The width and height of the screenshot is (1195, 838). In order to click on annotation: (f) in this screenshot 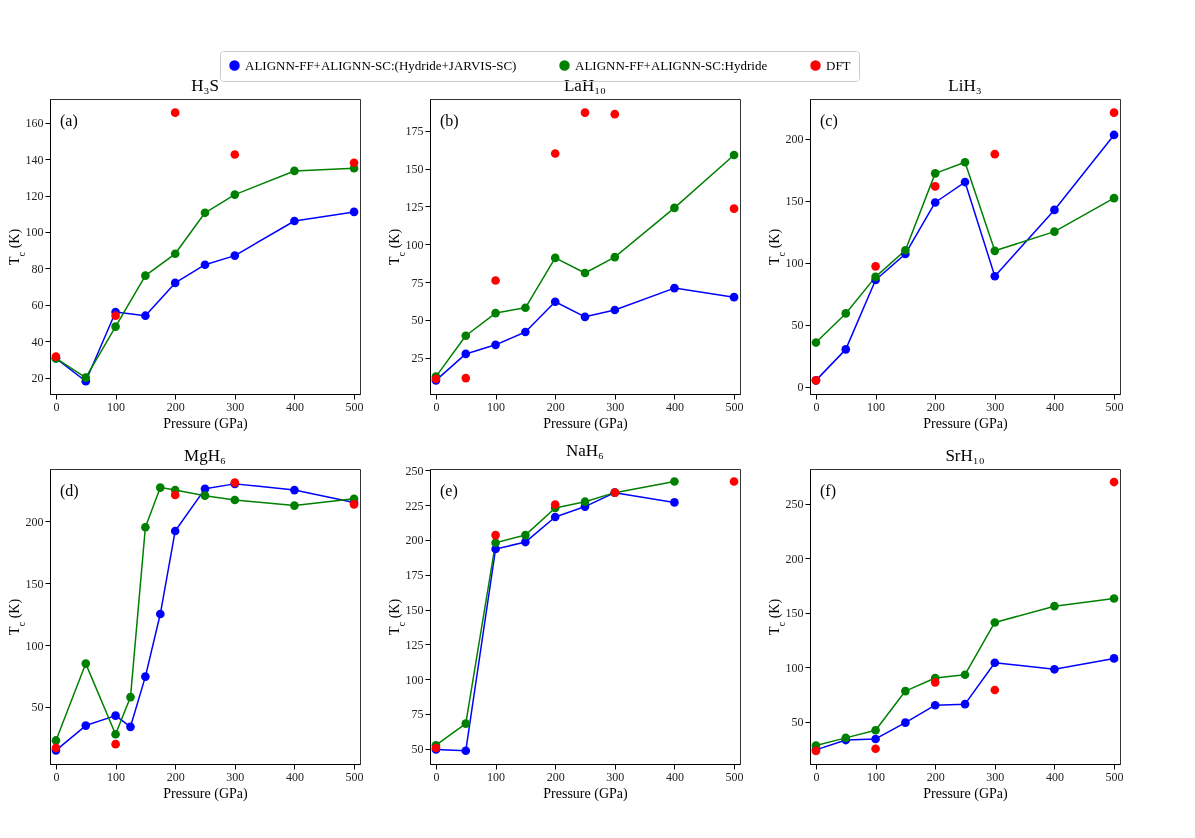, I will do `click(828, 491)`.